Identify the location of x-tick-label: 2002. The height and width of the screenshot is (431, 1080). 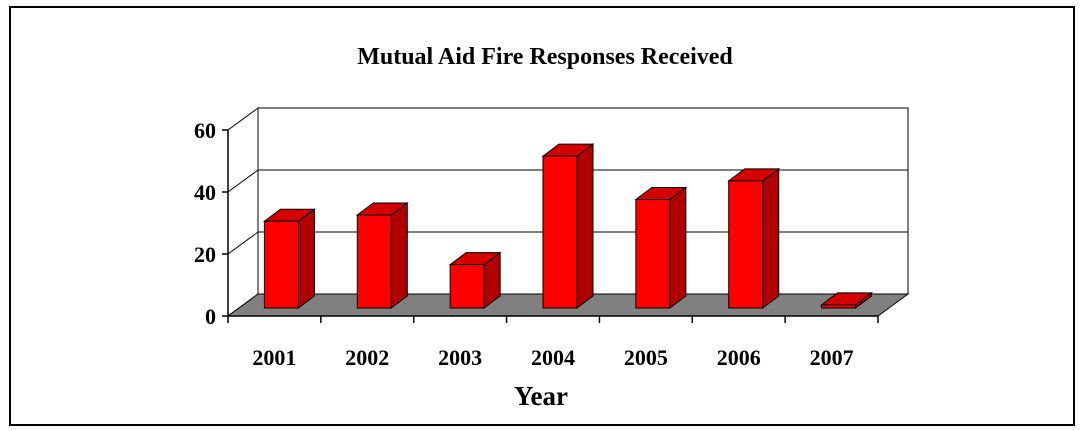
(367, 357).